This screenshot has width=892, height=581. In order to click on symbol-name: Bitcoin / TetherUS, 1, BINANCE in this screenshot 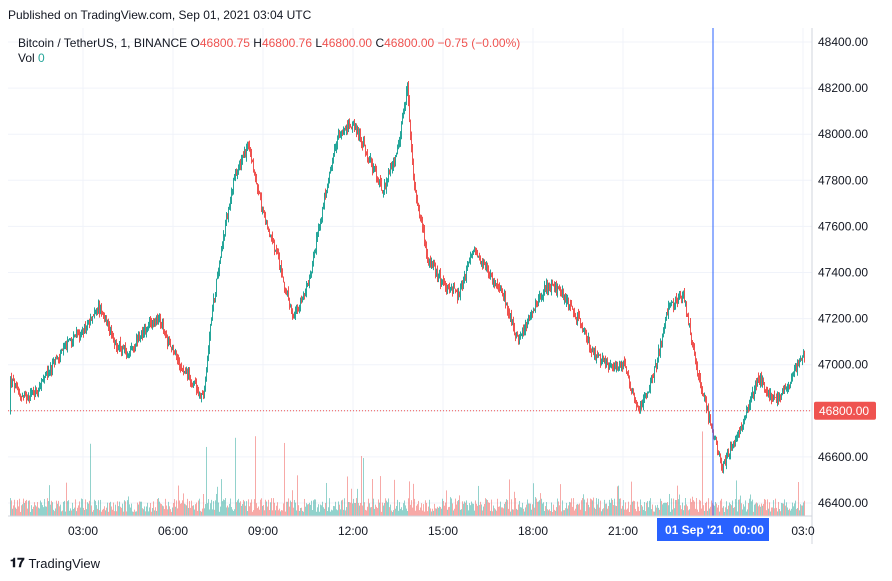, I will do `click(103, 43)`.